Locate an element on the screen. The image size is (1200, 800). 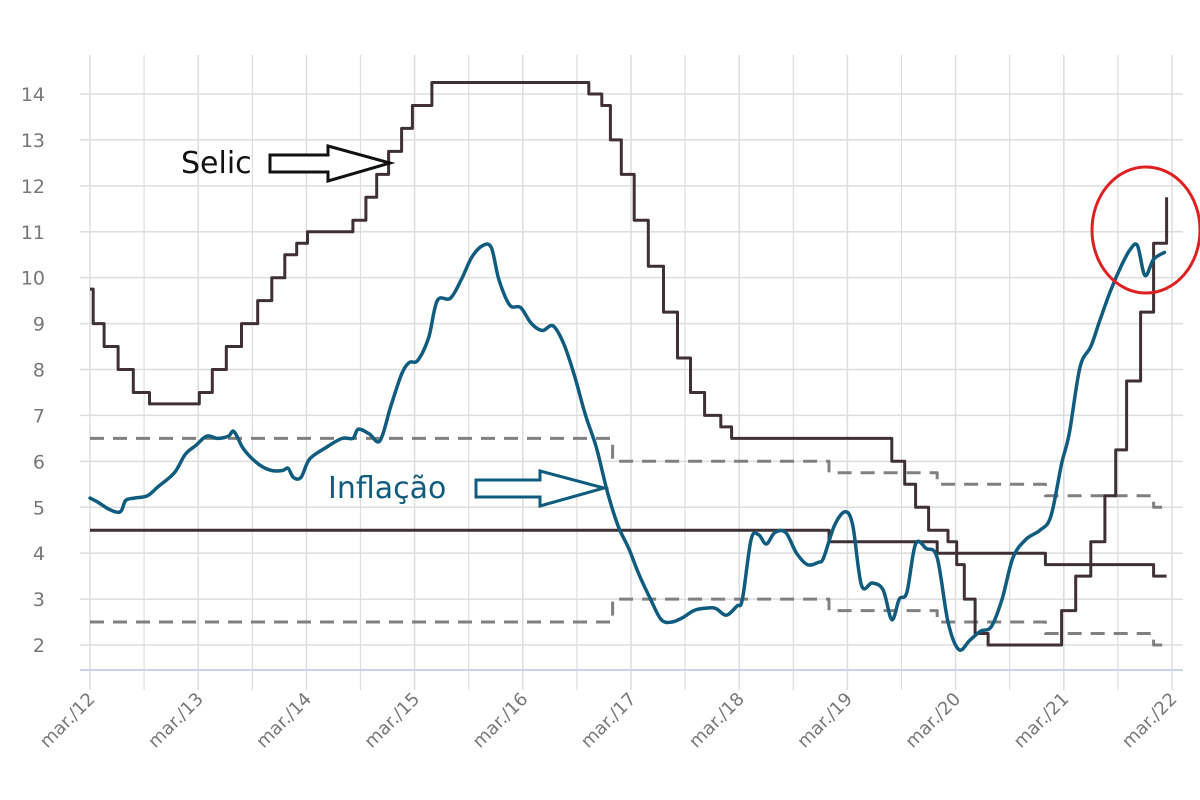
selic-label: Selic is located at coordinates (216, 163).